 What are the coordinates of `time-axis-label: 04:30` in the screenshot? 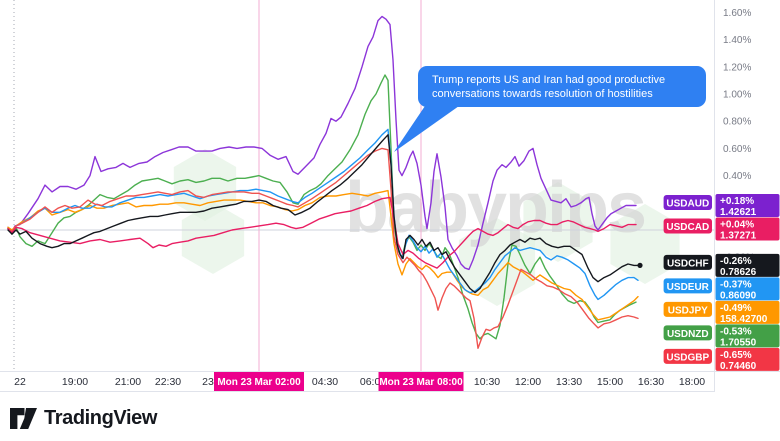 It's located at (325, 382).